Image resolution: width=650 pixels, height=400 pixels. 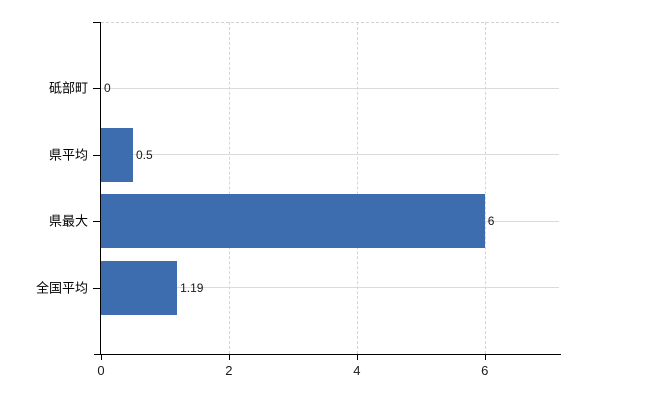 What do you see at coordinates (192, 287) in the screenshot?
I see `bar-value-label: 1.19` at bounding box center [192, 287].